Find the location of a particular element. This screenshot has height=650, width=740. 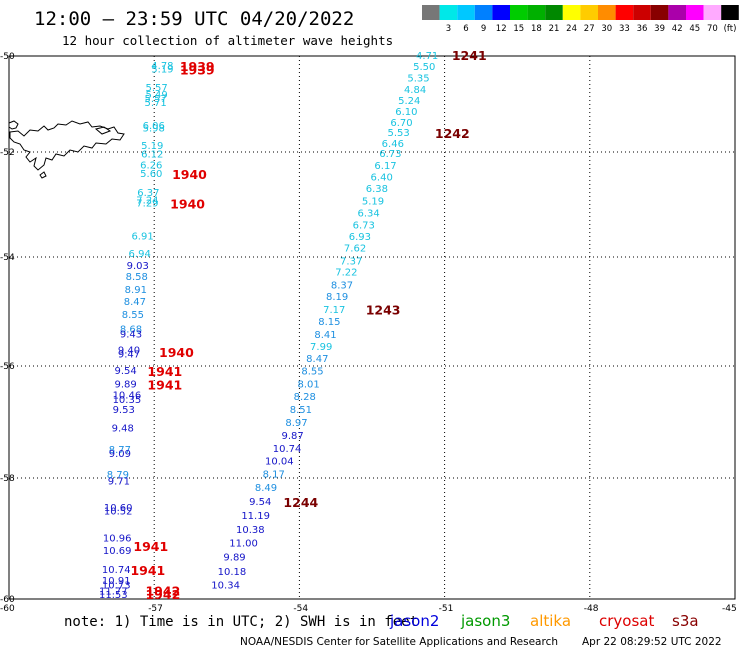

wave-height-label: 11.19 is located at coordinates (255, 516).